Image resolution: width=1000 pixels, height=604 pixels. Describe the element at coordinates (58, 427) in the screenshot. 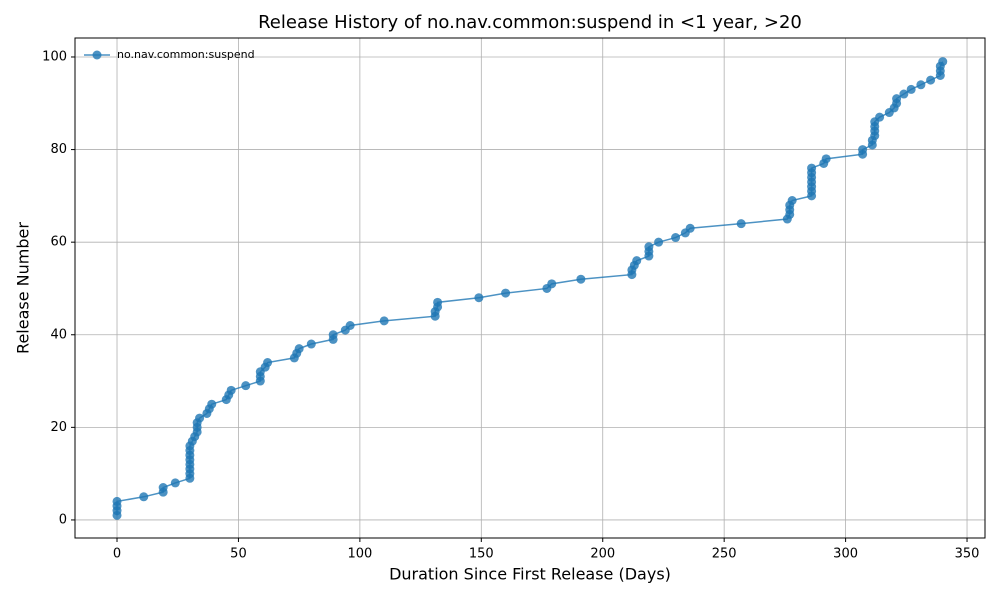

I see `y-tick-label: 20` at that location.